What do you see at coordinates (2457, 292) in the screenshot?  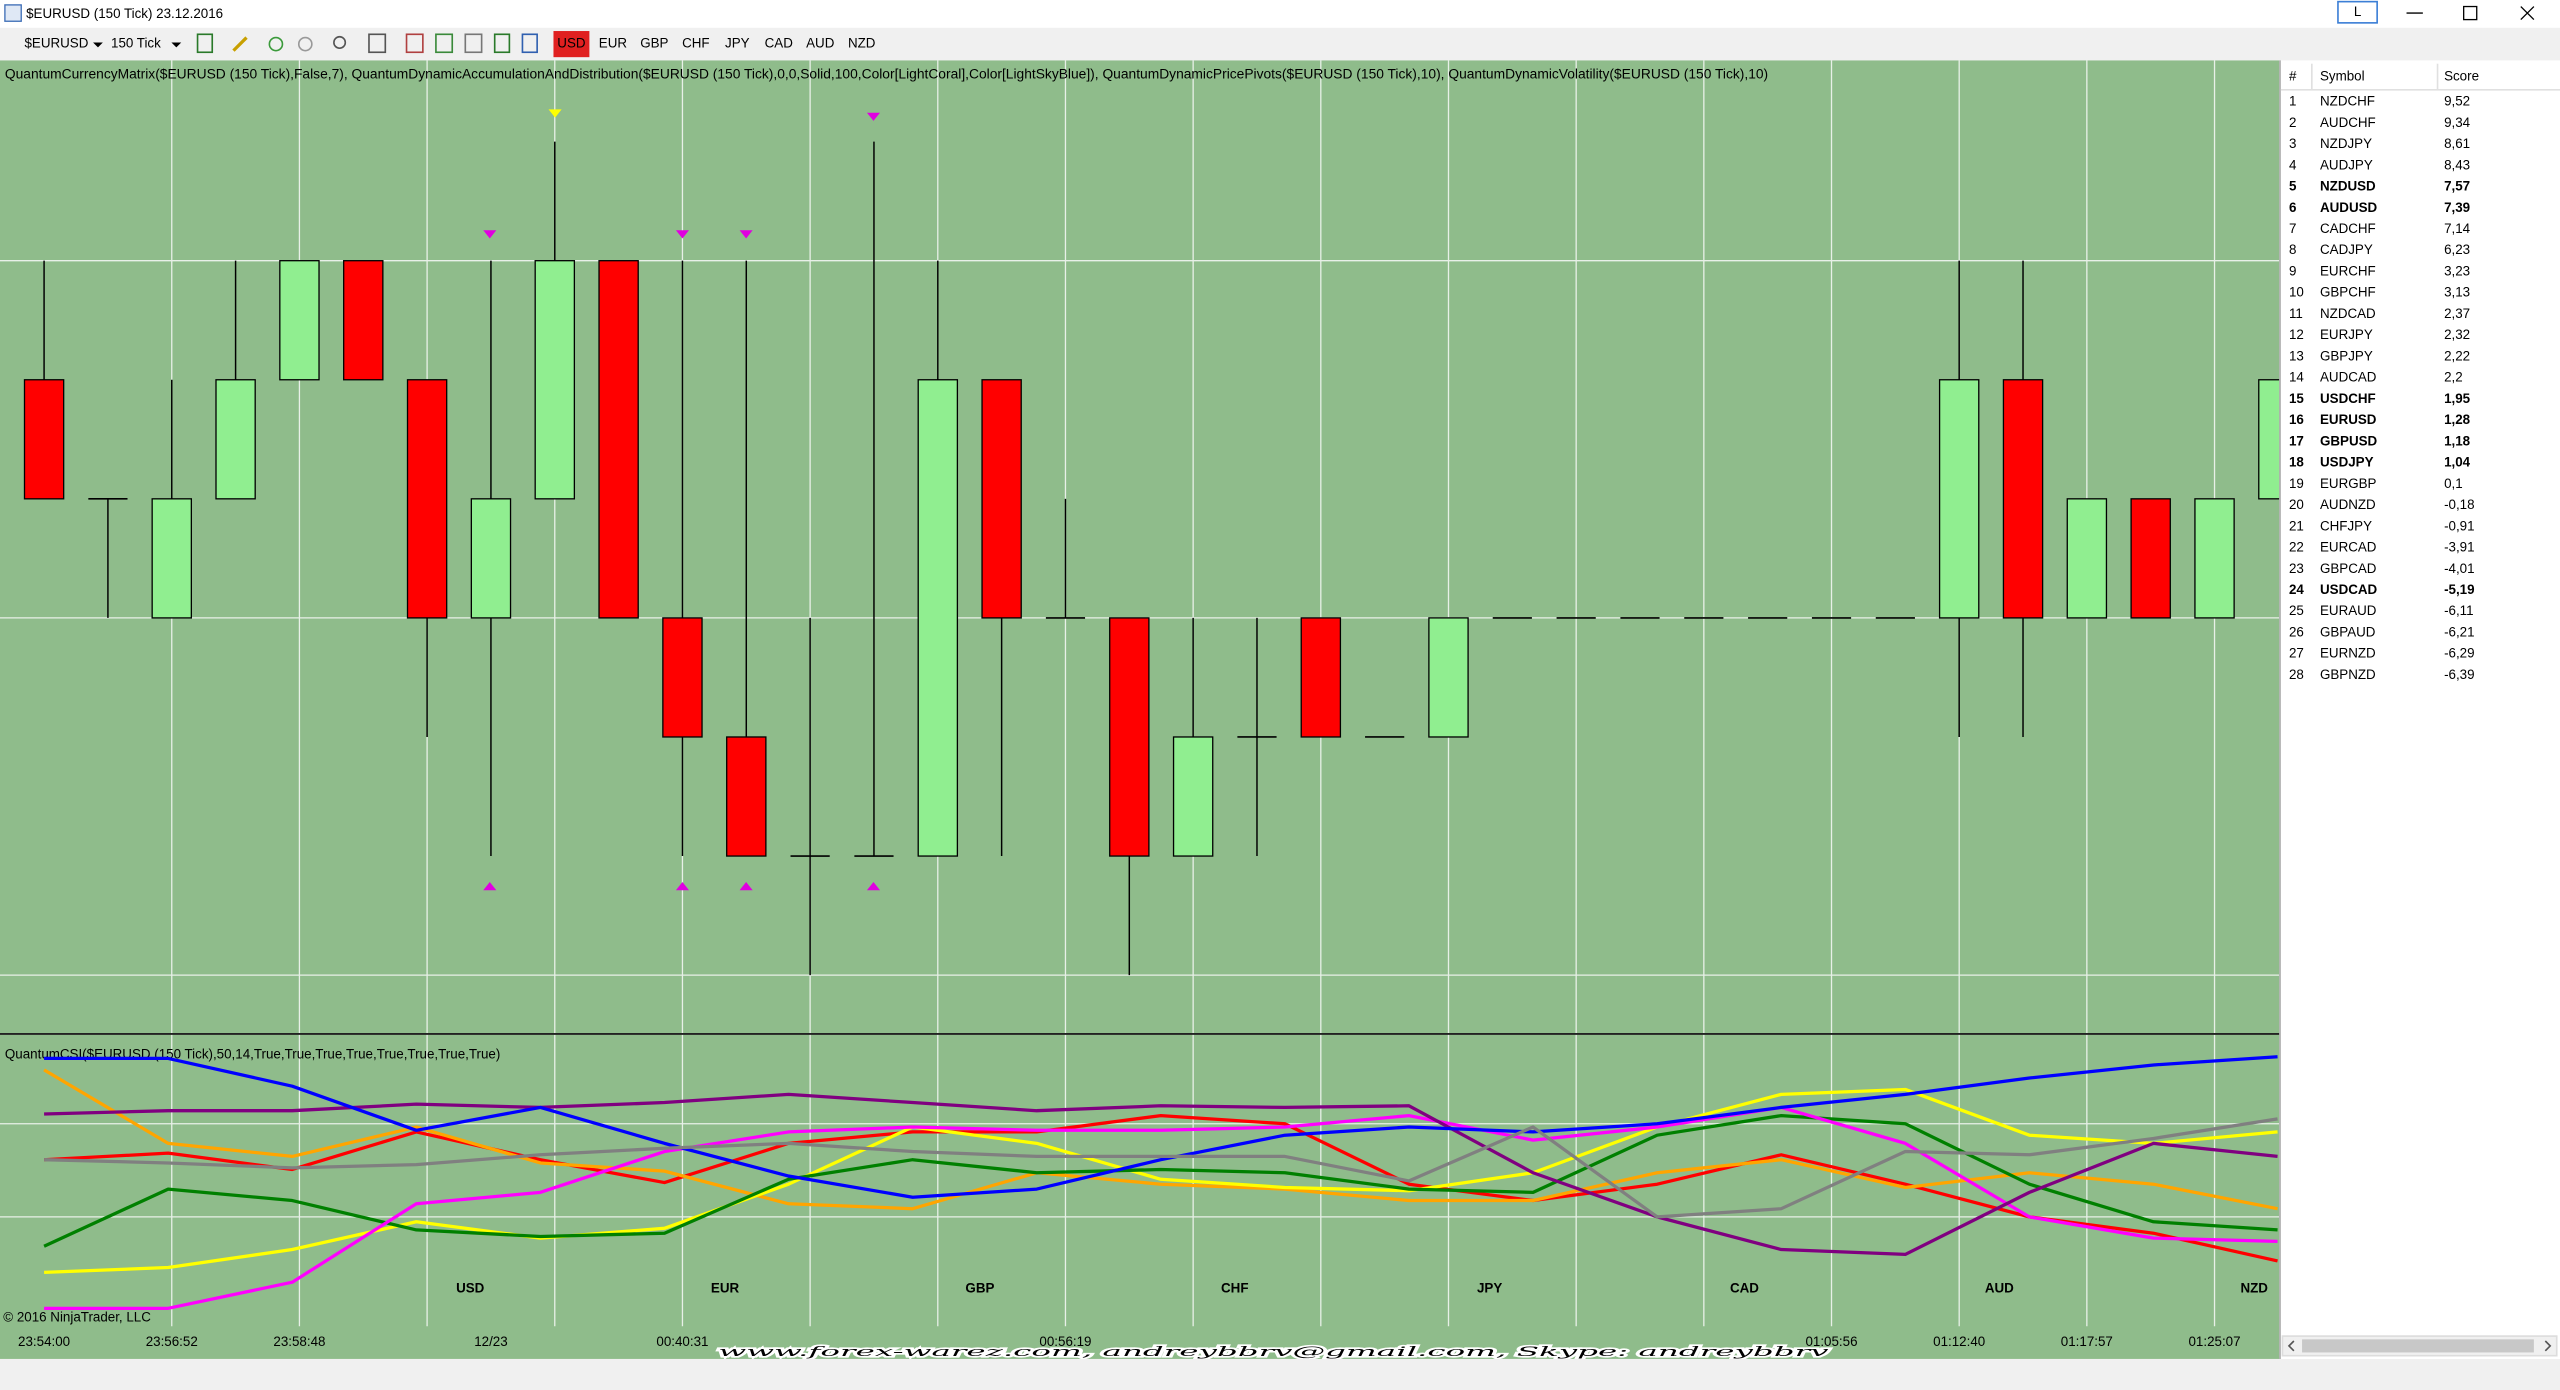 I see `table-cell: 3,13` at bounding box center [2457, 292].